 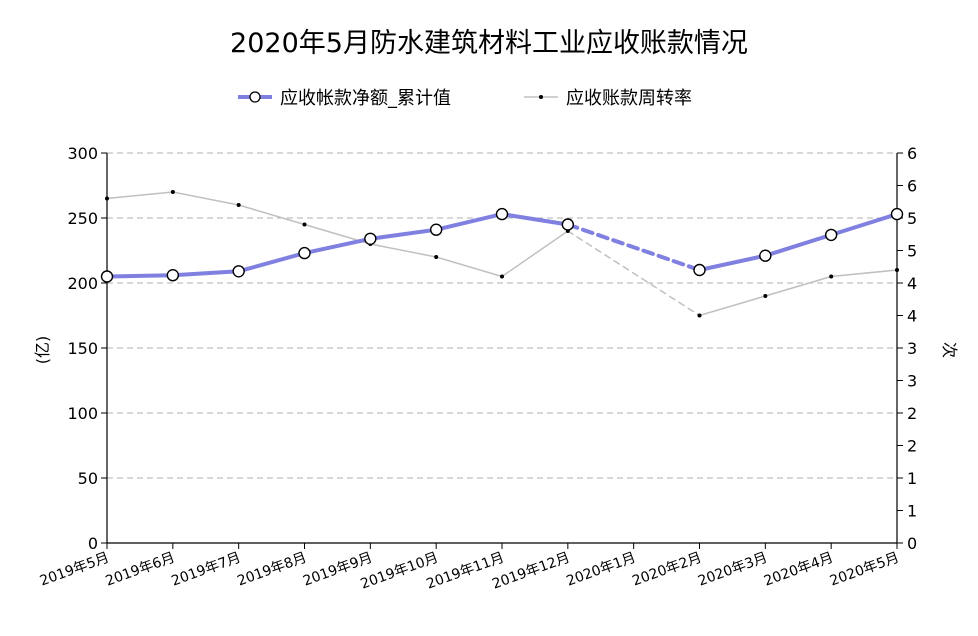 I want to click on left-tick-label: 150, so click(x=82, y=348).